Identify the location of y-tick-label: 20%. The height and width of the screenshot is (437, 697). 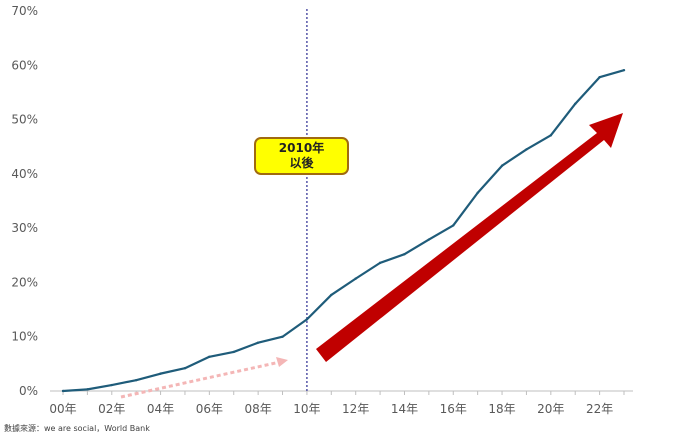
(24, 282).